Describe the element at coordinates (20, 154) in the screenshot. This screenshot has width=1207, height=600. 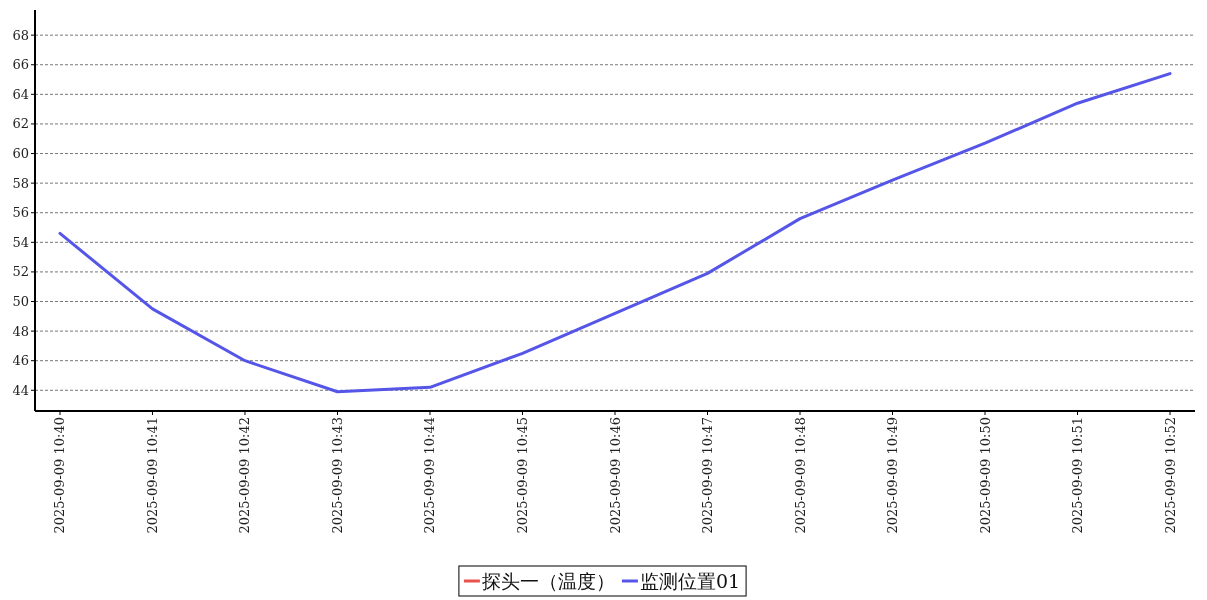
I see `y-tick-label: 60` at that location.